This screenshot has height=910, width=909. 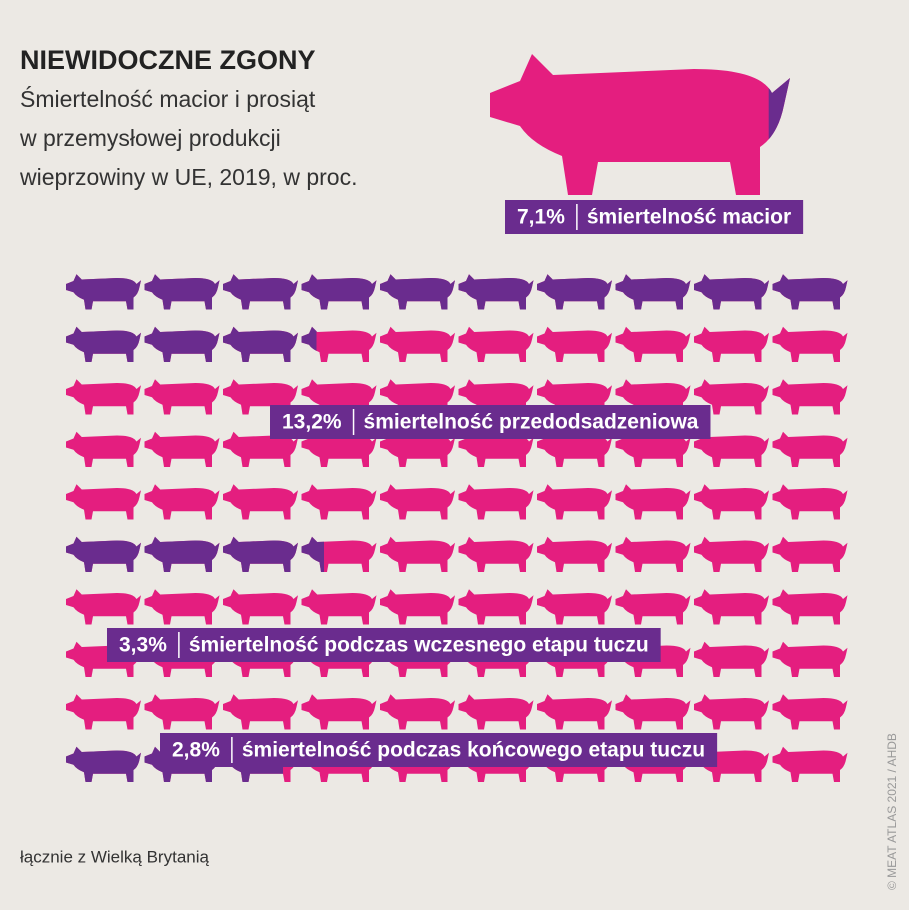 I want to click on title: NIEWIDOCZNE ZGONY, so click(x=168, y=60).